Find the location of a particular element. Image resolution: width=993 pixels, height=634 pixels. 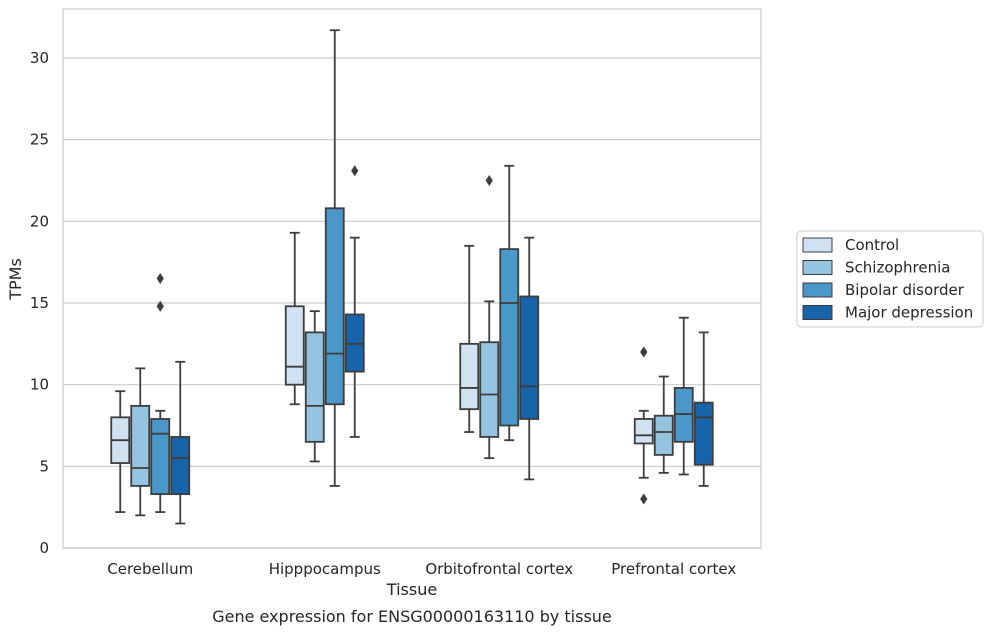

y-tick-label: 10 is located at coordinates (39, 385).